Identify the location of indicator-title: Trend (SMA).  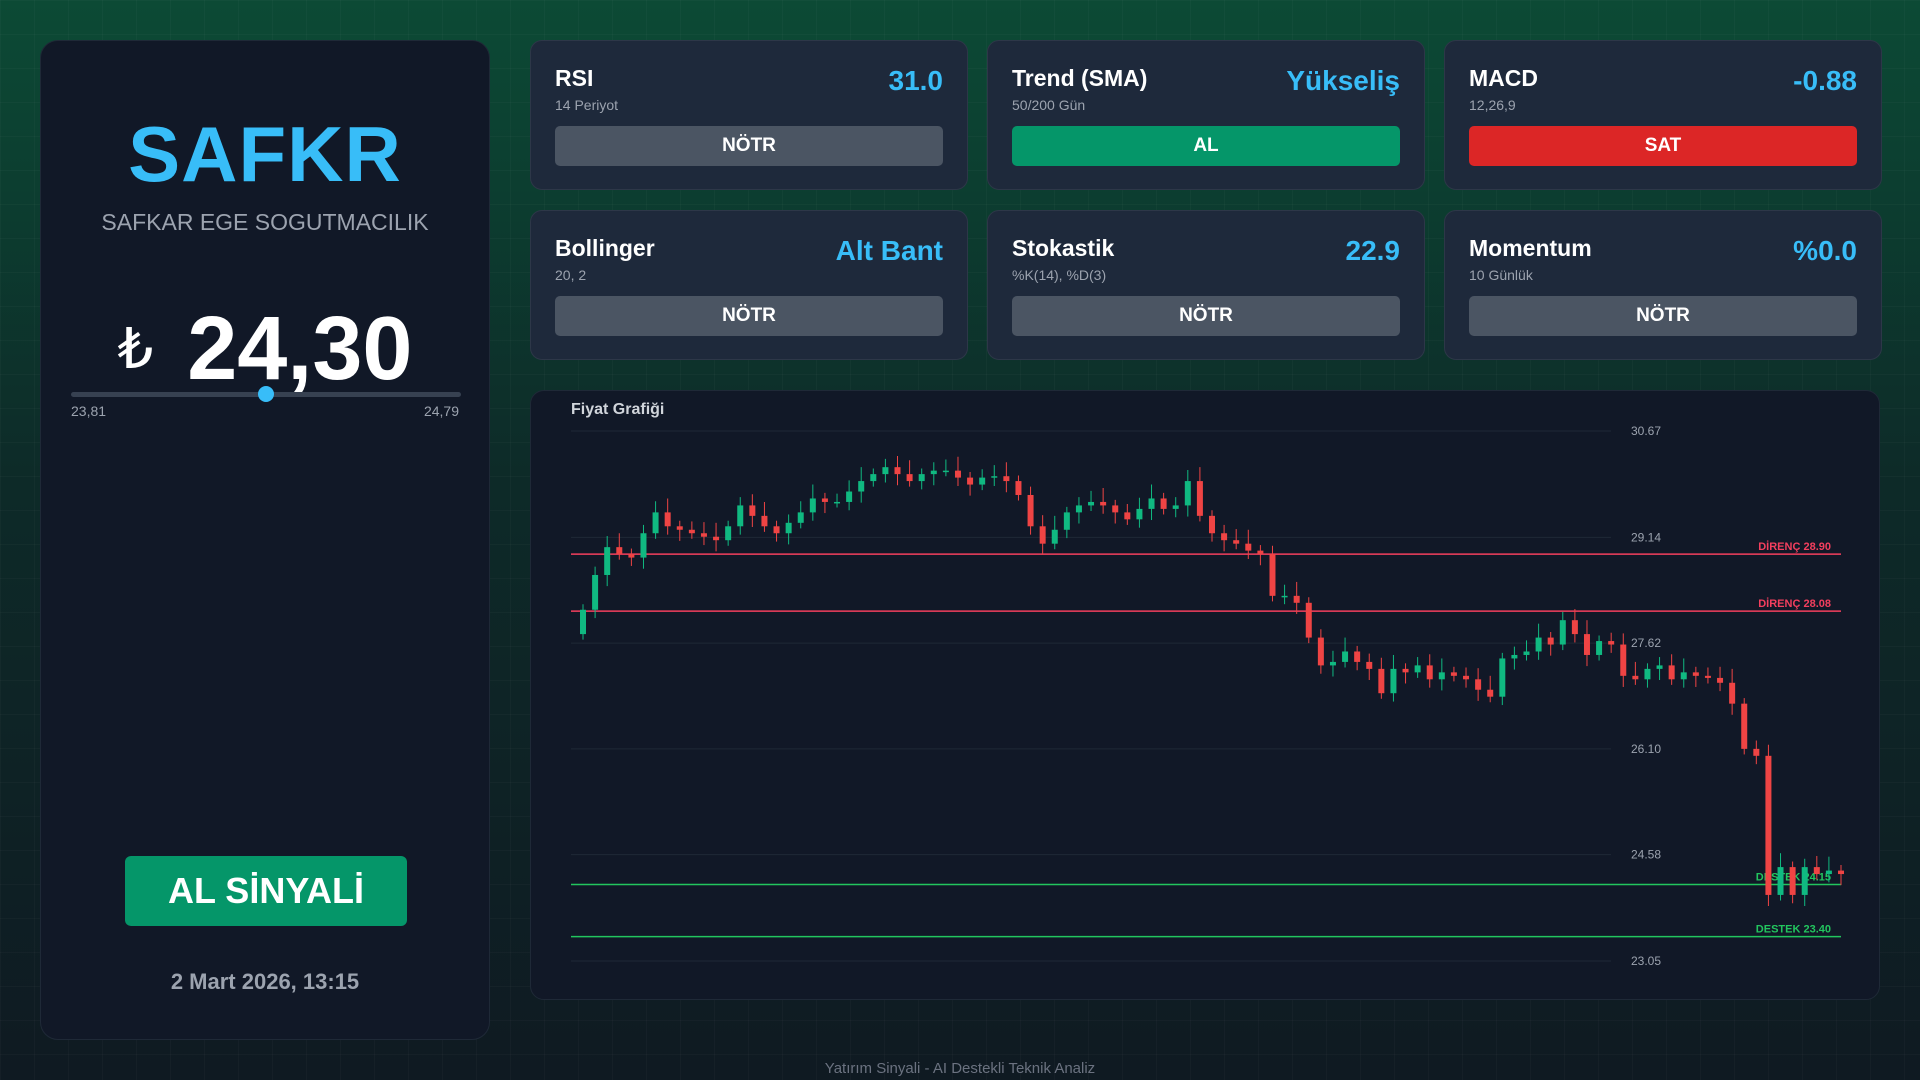
(1080, 78).